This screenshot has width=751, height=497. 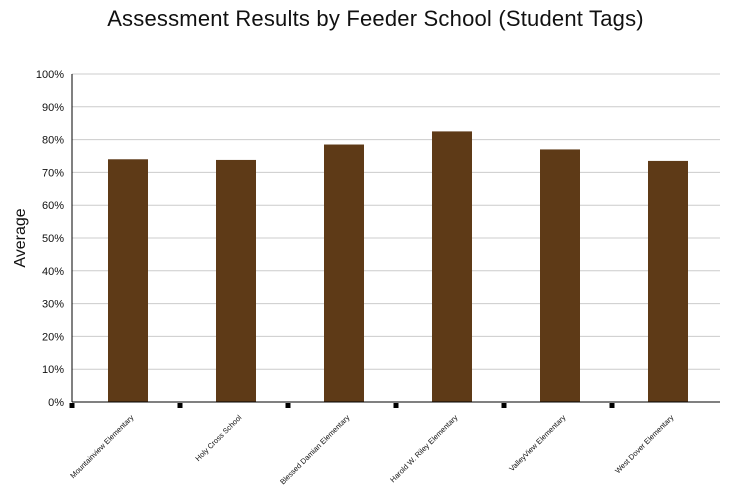 What do you see at coordinates (644, 444) in the screenshot?
I see `x-category-label: West Dover Elementary` at bounding box center [644, 444].